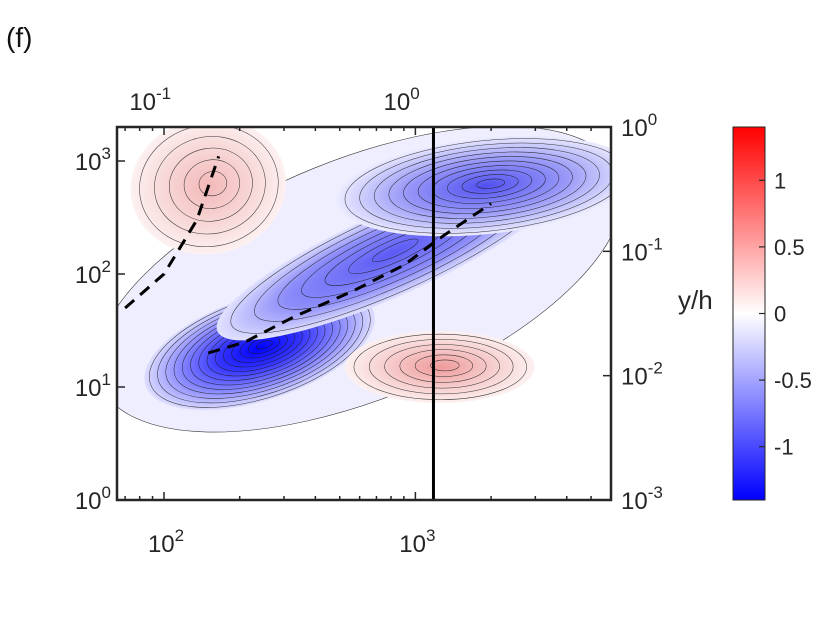  What do you see at coordinates (642, 499) in the screenshot?
I see `right-tick-label: 10⁻³` at bounding box center [642, 499].